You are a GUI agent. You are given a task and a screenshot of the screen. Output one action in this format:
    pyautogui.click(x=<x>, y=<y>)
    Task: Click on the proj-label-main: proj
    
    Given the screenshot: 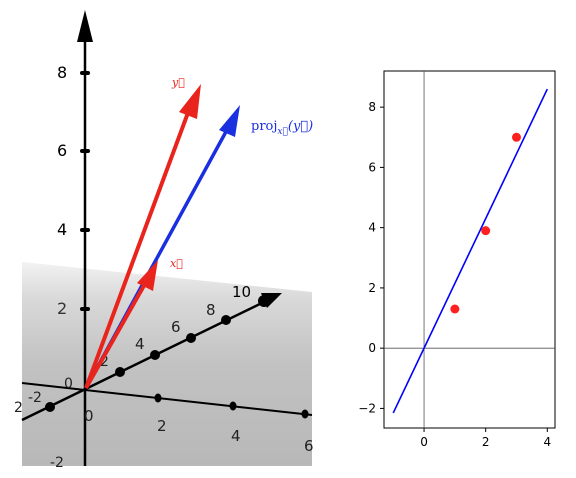 What is the action you would take?
    pyautogui.click(x=264, y=126)
    